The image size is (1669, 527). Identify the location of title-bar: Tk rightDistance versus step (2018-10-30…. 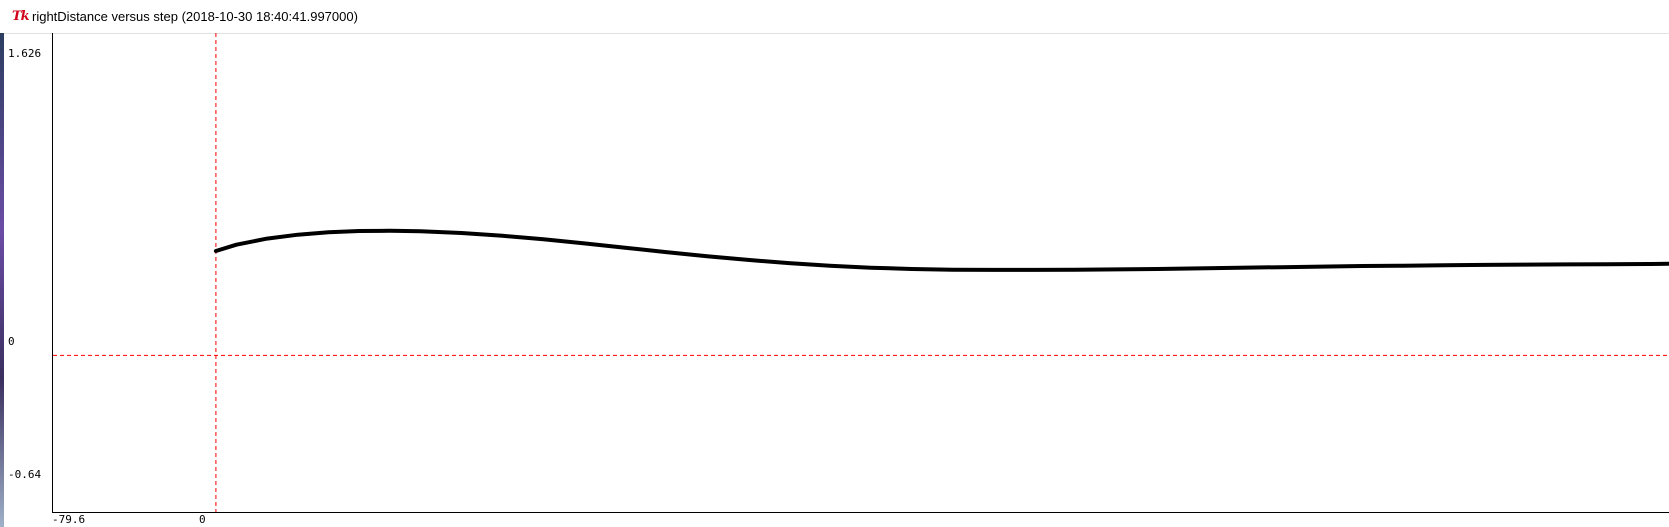
(834, 17).